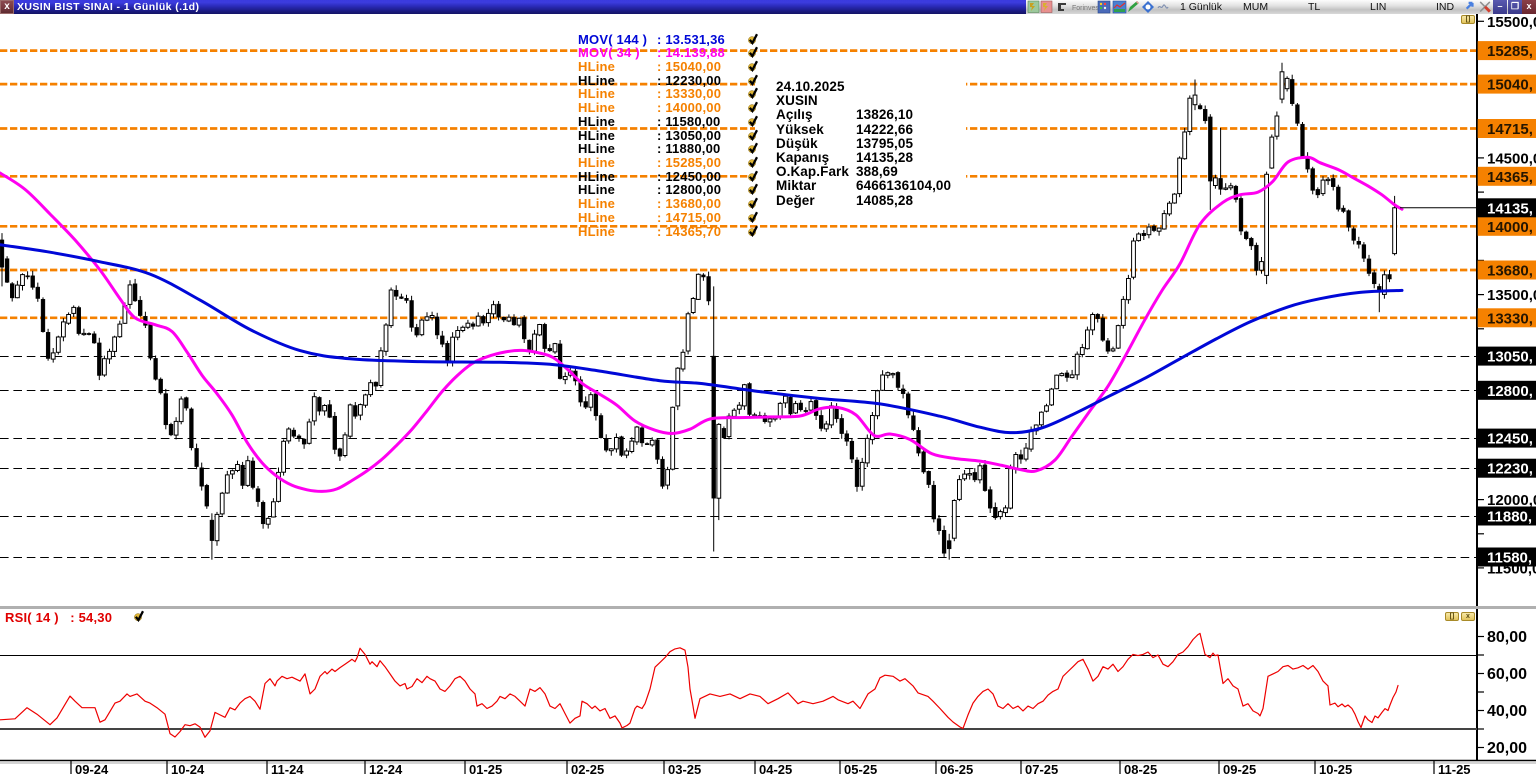 The height and width of the screenshot is (779, 1536). I want to click on svg-text: 40,00, so click(1507, 711).